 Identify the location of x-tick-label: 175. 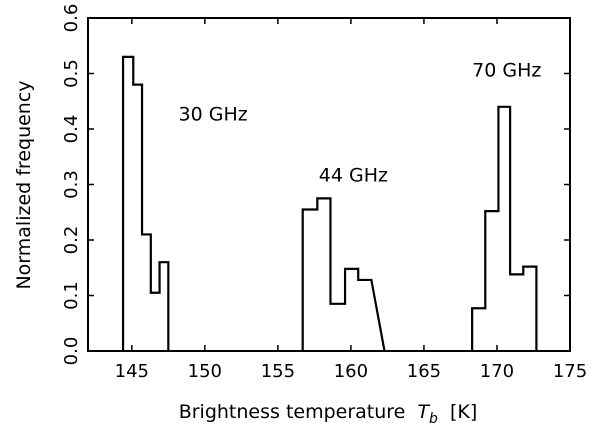
(570, 371).